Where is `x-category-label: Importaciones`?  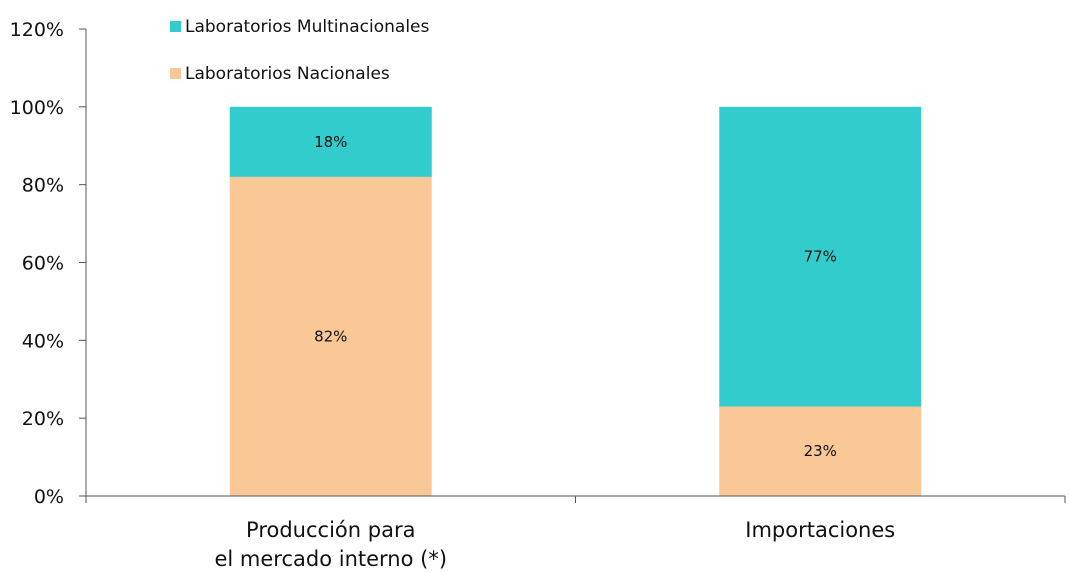 x-category-label: Importaciones is located at coordinates (820, 530).